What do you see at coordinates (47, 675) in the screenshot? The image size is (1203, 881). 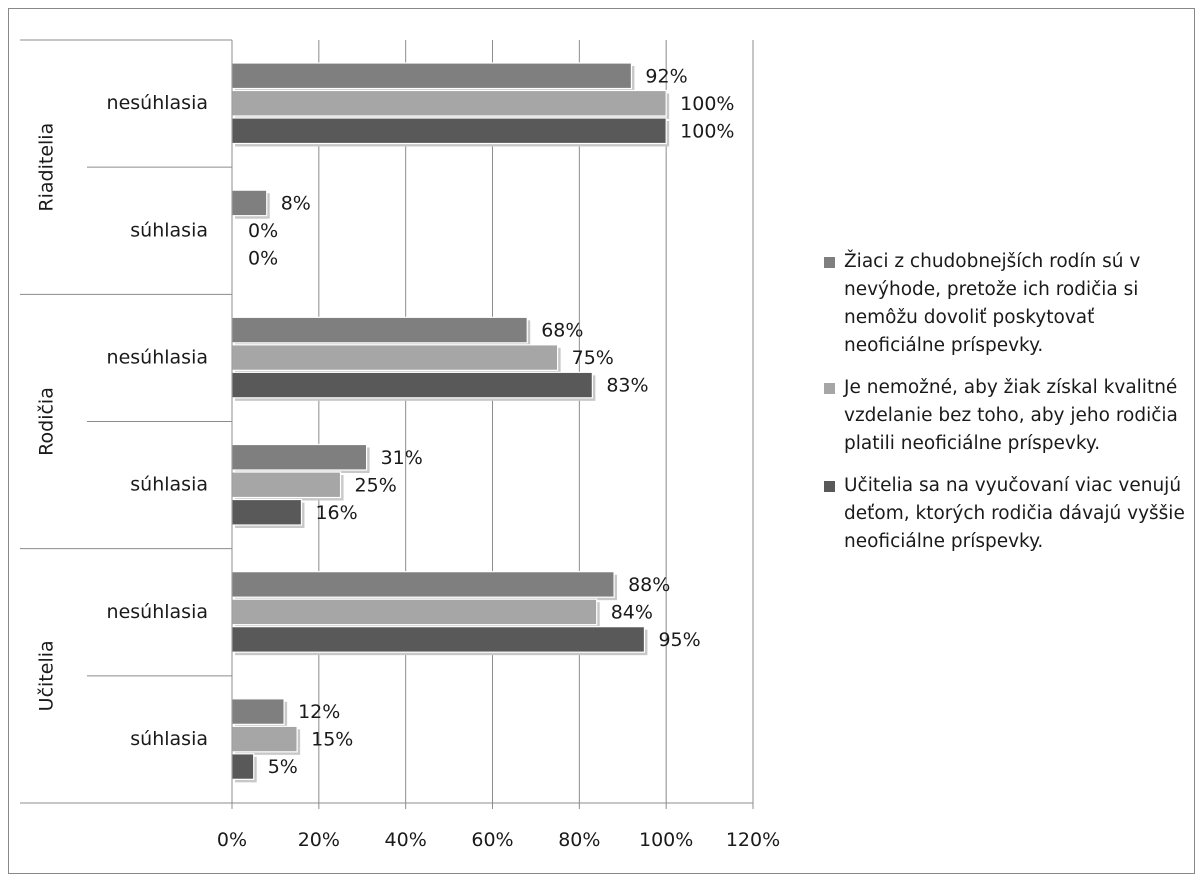 I see `group-label: Učitelia` at bounding box center [47, 675].